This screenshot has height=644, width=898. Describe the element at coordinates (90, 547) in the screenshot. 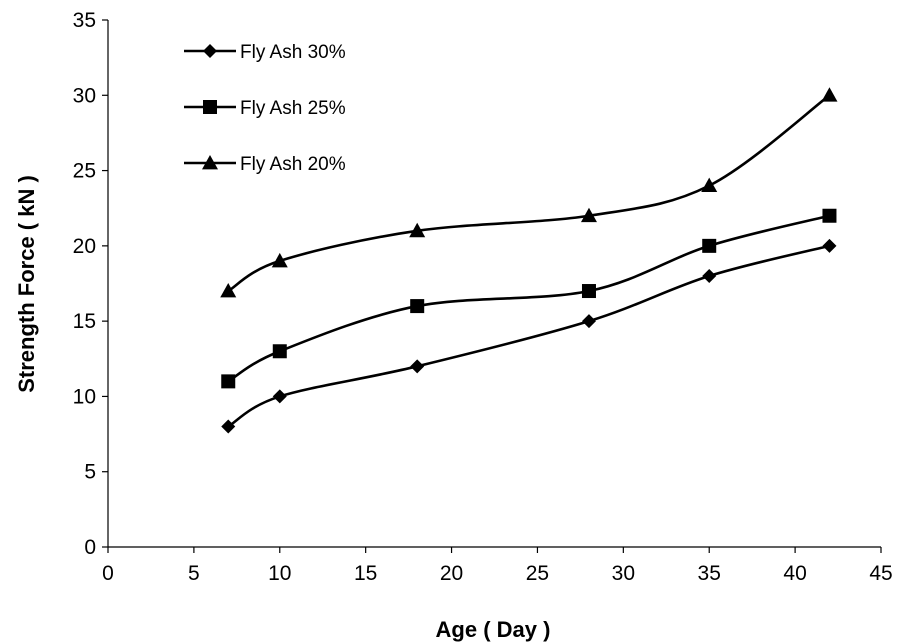

I see `y-tick-label: 0` at that location.